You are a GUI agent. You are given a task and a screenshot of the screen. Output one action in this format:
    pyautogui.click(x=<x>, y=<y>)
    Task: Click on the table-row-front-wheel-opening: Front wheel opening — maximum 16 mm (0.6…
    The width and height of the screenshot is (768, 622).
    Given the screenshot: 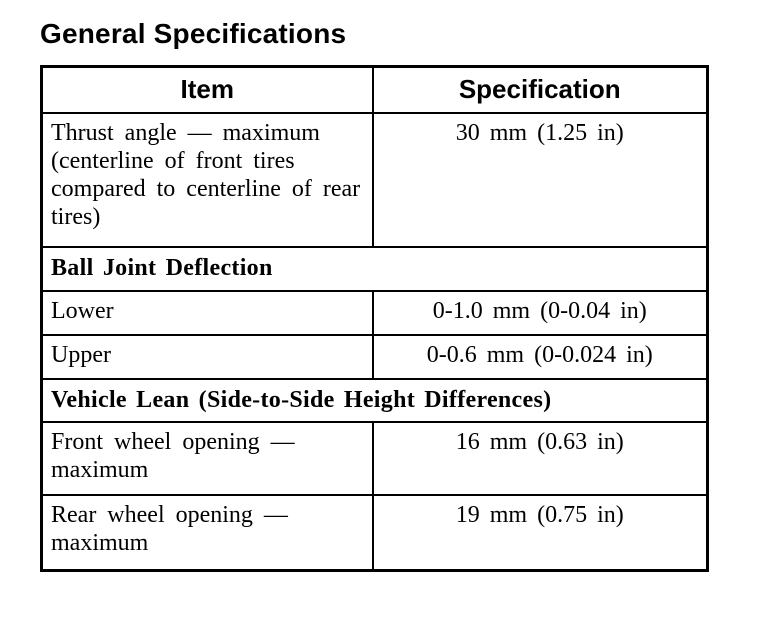 What is the action you would take?
    pyautogui.click(x=374, y=458)
    